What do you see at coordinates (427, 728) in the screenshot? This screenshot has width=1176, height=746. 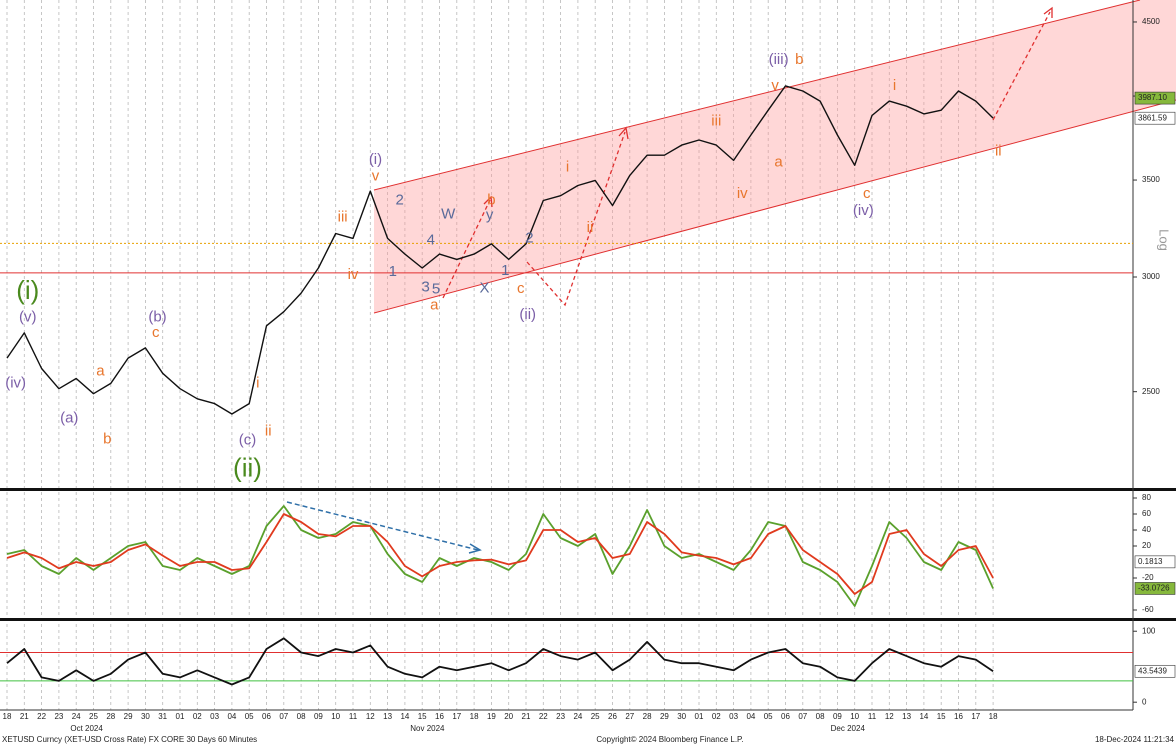 I see `month-label: Nov 2024` at bounding box center [427, 728].